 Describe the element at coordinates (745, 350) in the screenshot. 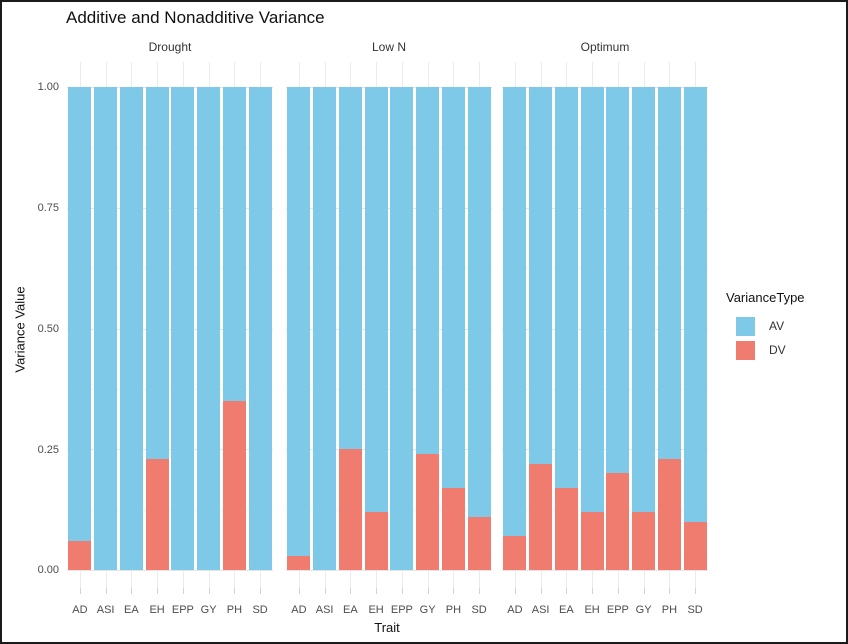

I see `legend-swatch-dv-icon` at that location.